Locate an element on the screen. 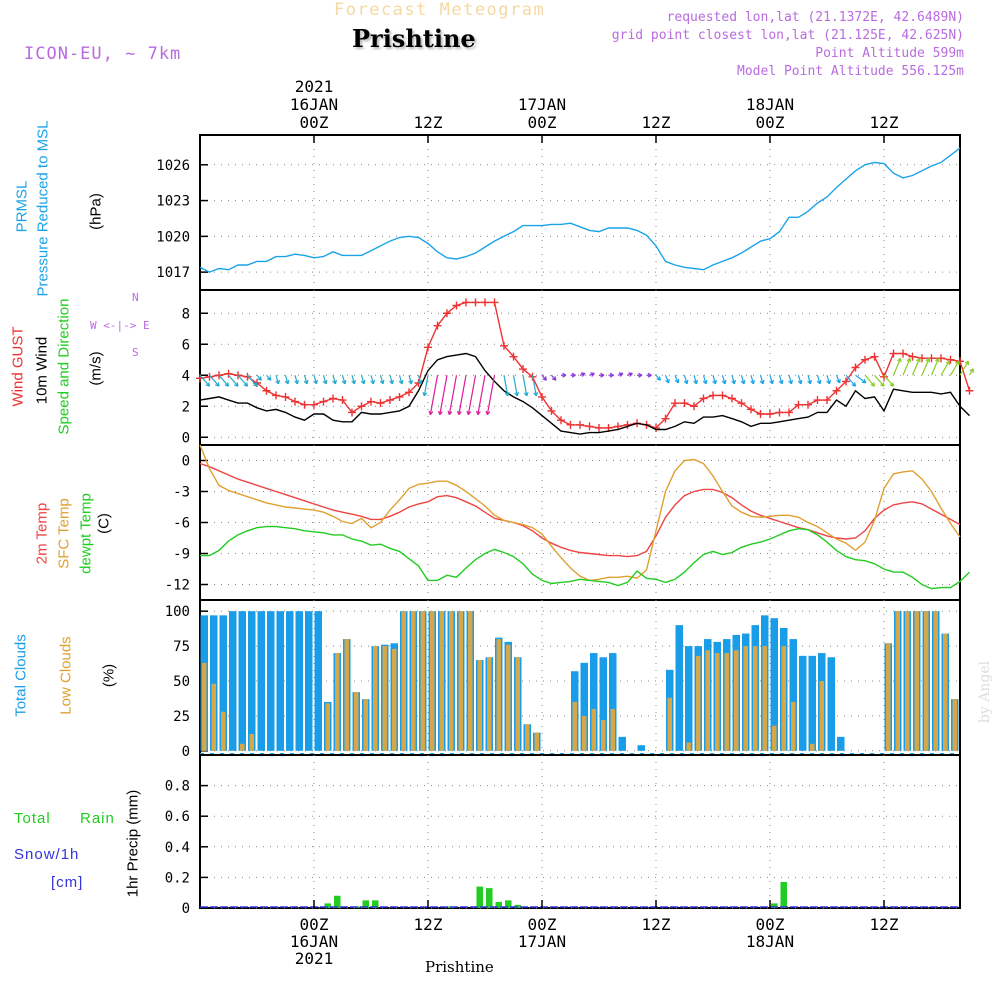 The image size is (1000, 1000). bottom-time-label: 12Z is located at coordinates (428, 924).